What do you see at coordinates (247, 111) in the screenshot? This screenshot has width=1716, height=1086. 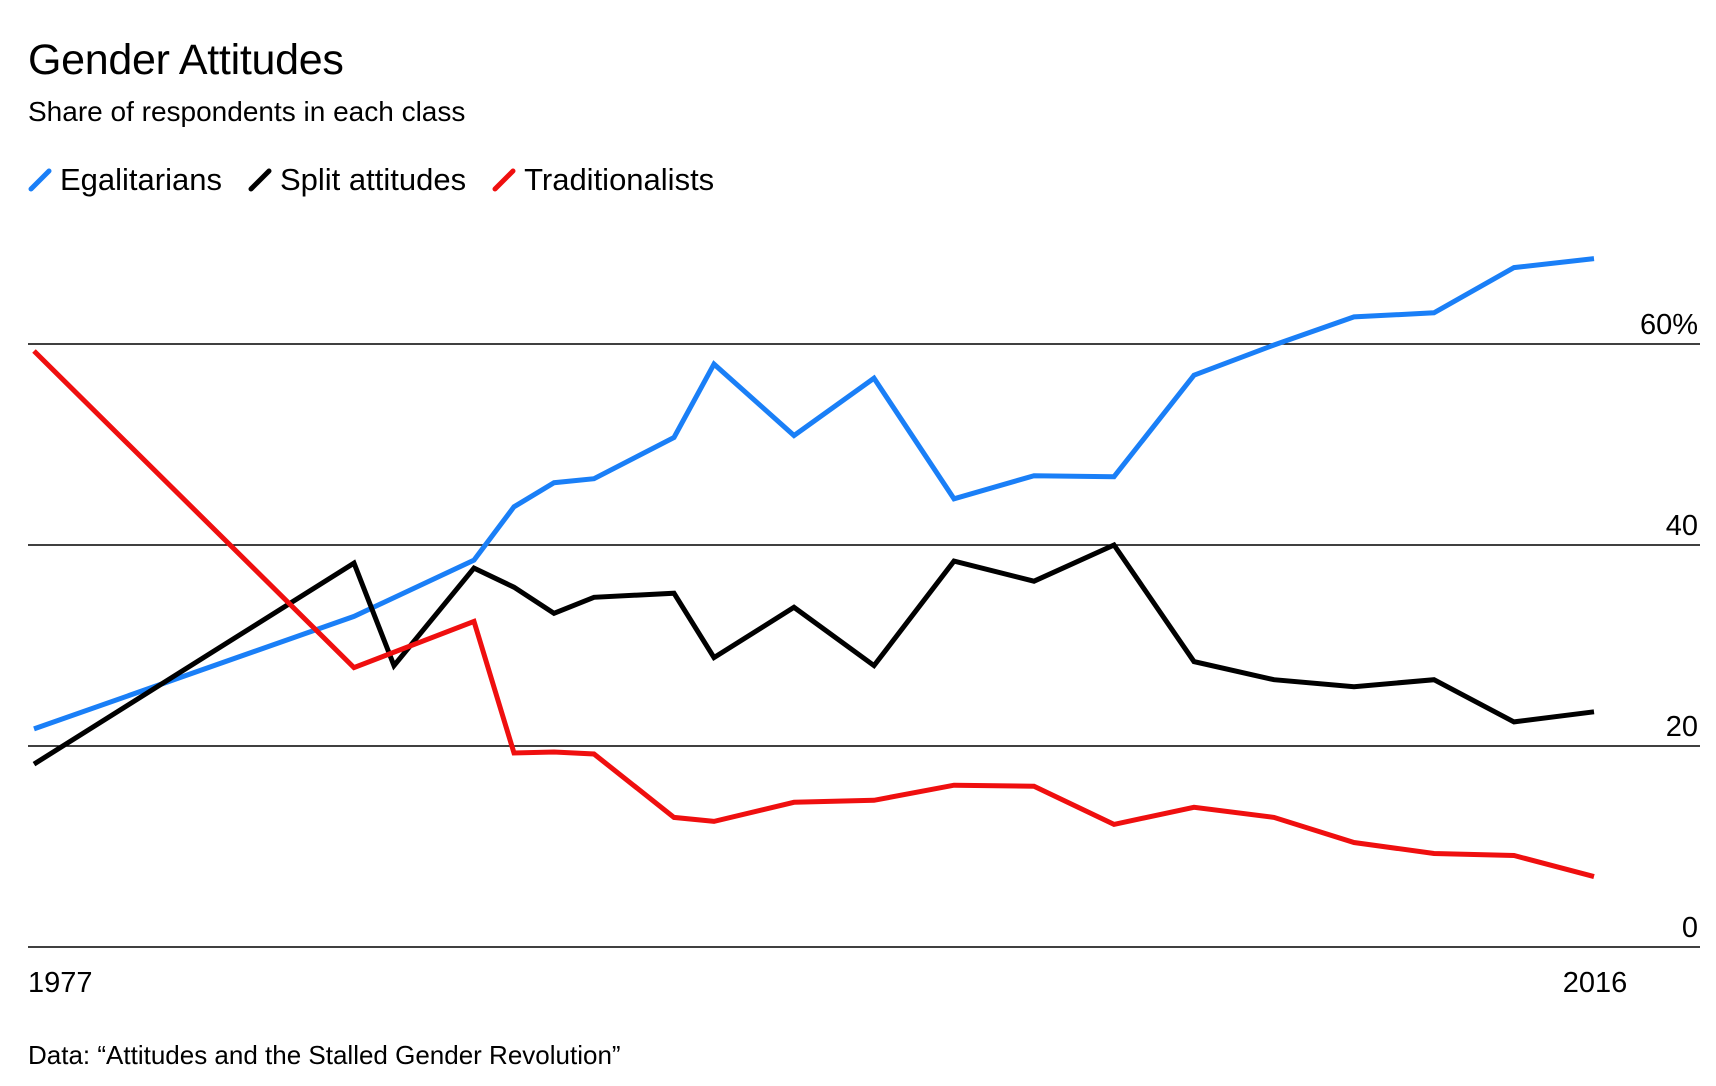 I see `chart-subtitle: Share of respondents in each class` at bounding box center [247, 111].